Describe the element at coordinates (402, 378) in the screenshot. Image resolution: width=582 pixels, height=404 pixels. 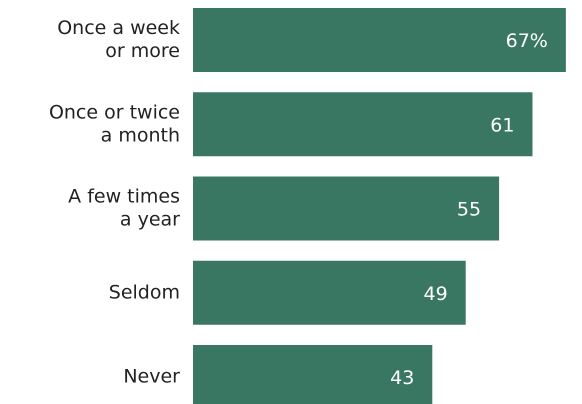
I see `bar-value-label-5: 43` at that location.